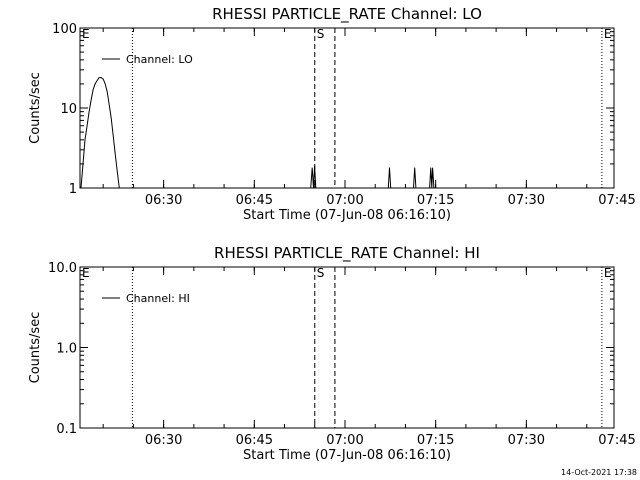  I want to click on y-tick-label: 100, so click(64, 29).